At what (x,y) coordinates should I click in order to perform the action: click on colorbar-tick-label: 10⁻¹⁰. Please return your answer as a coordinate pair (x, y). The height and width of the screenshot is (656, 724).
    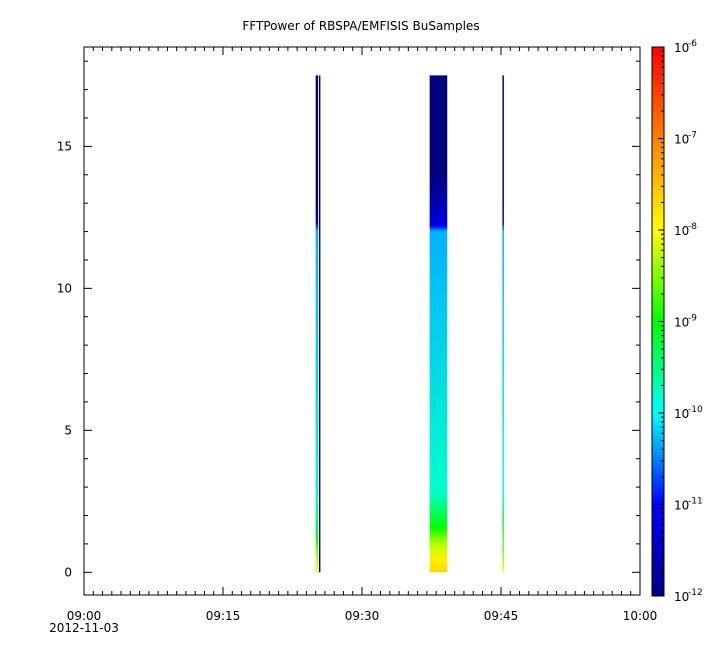
    Looking at the image, I should click on (688, 413).